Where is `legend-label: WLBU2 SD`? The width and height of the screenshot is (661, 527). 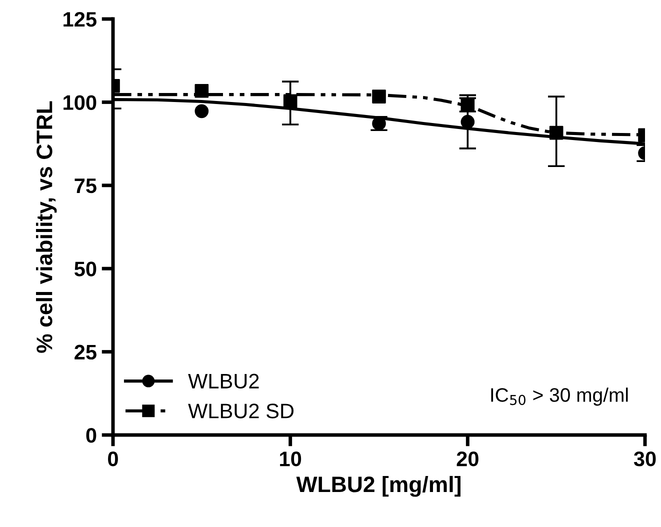
legend-label: WLBU2 SD is located at coordinates (241, 411).